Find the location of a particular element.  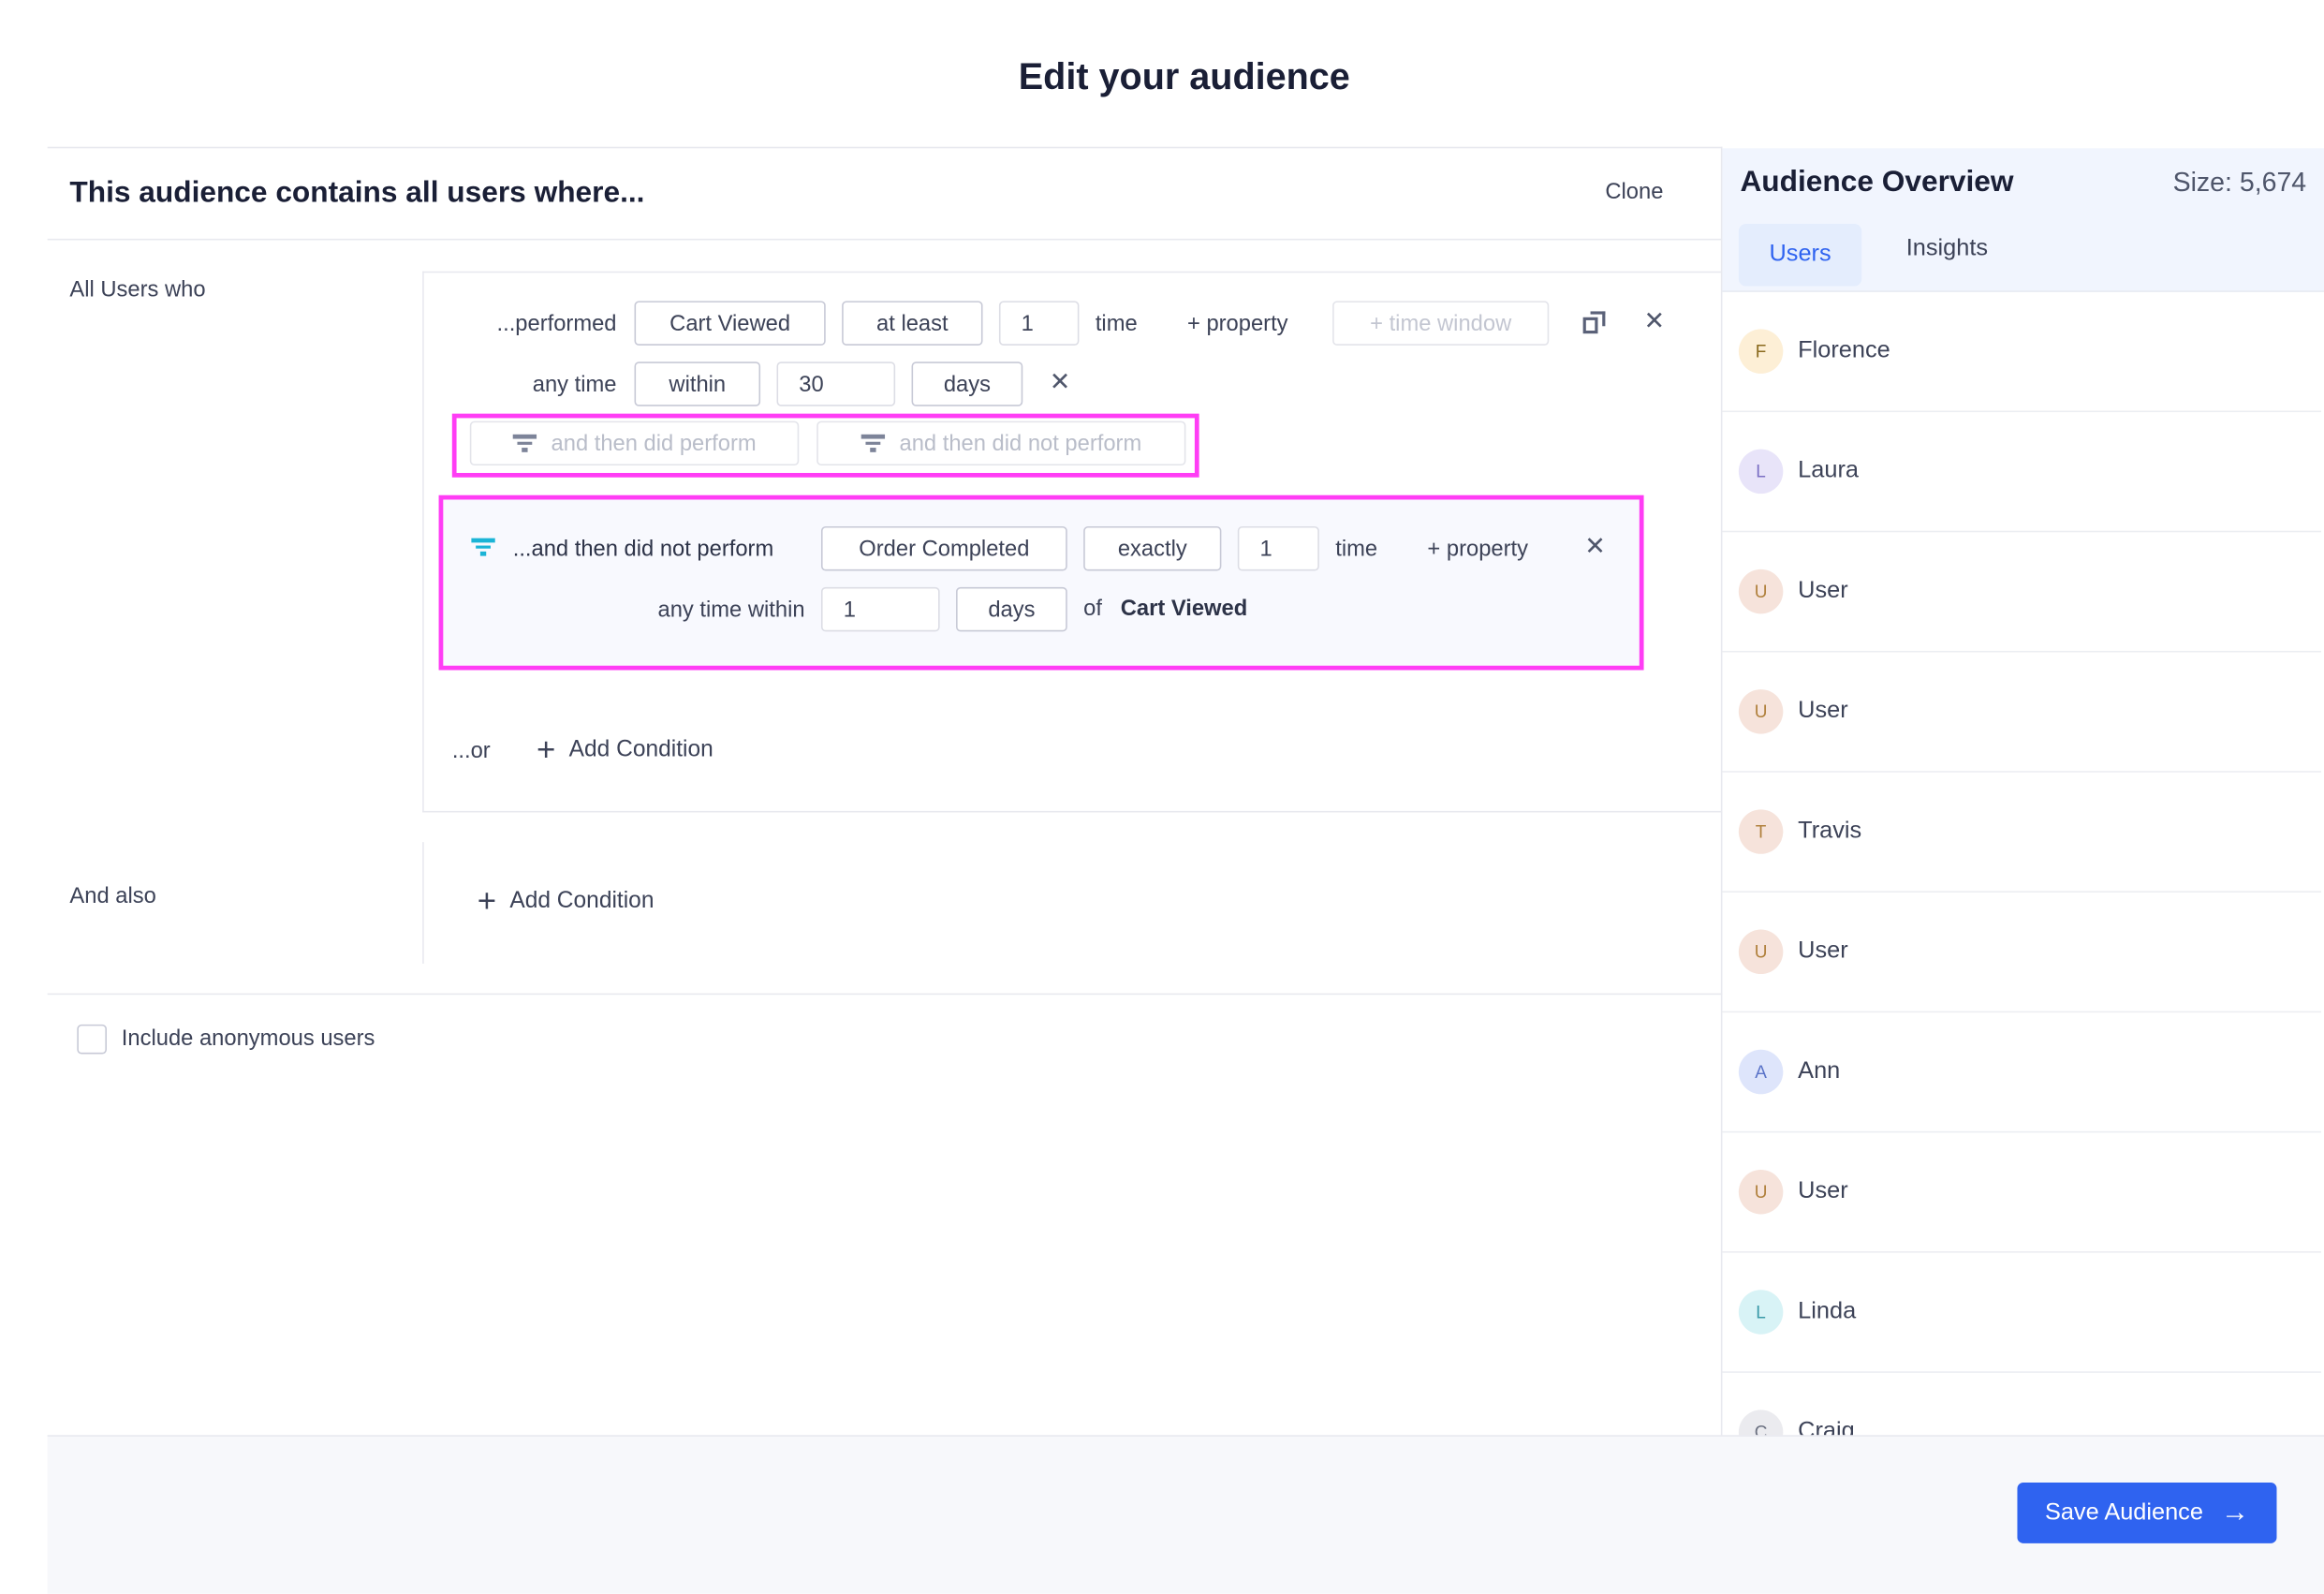

event-select: Cart Viewed is located at coordinates (730, 323).